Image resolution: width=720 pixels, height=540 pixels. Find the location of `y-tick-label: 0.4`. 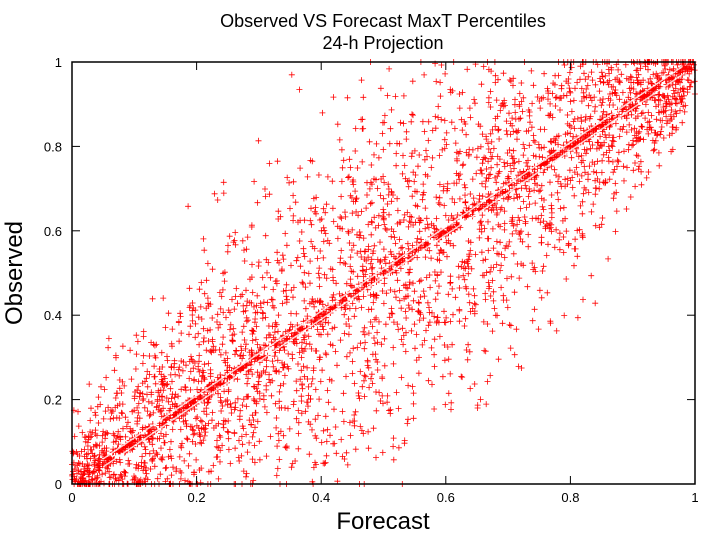

y-tick-label: 0.4 is located at coordinates (53, 315).